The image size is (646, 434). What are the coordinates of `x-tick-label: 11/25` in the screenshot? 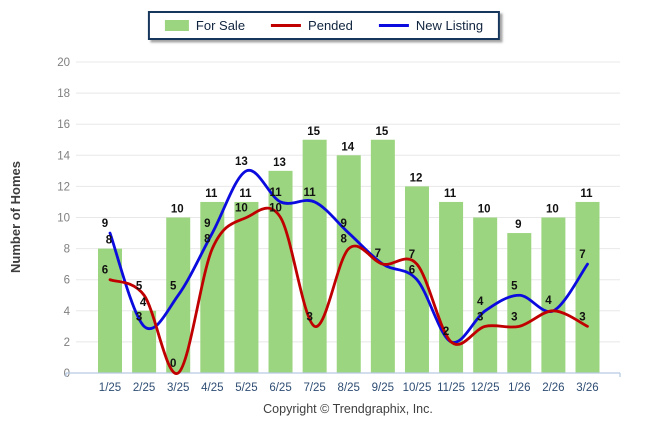 It's located at (451, 388).